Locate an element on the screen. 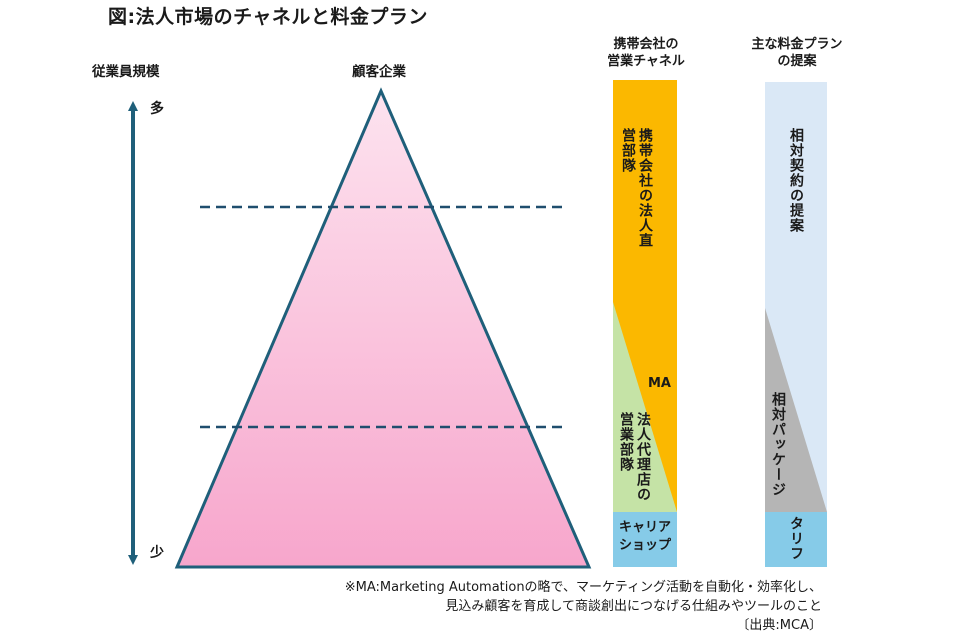 Image resolution: width=960 pixels, height=640 pixels. plan-tariff-label: タリフ is located at coordinates (796, 538).